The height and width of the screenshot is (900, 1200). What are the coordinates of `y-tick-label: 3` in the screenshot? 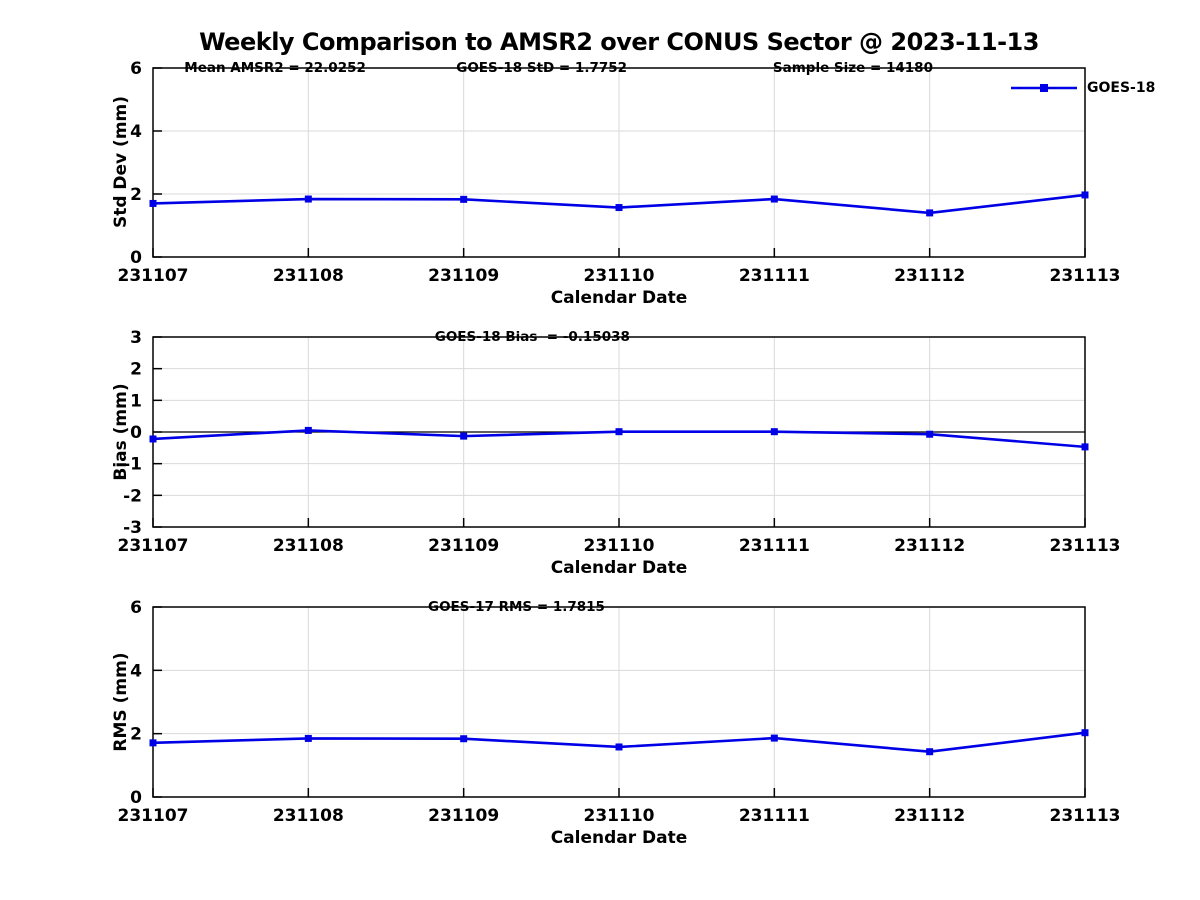 It's located at (136, 338).